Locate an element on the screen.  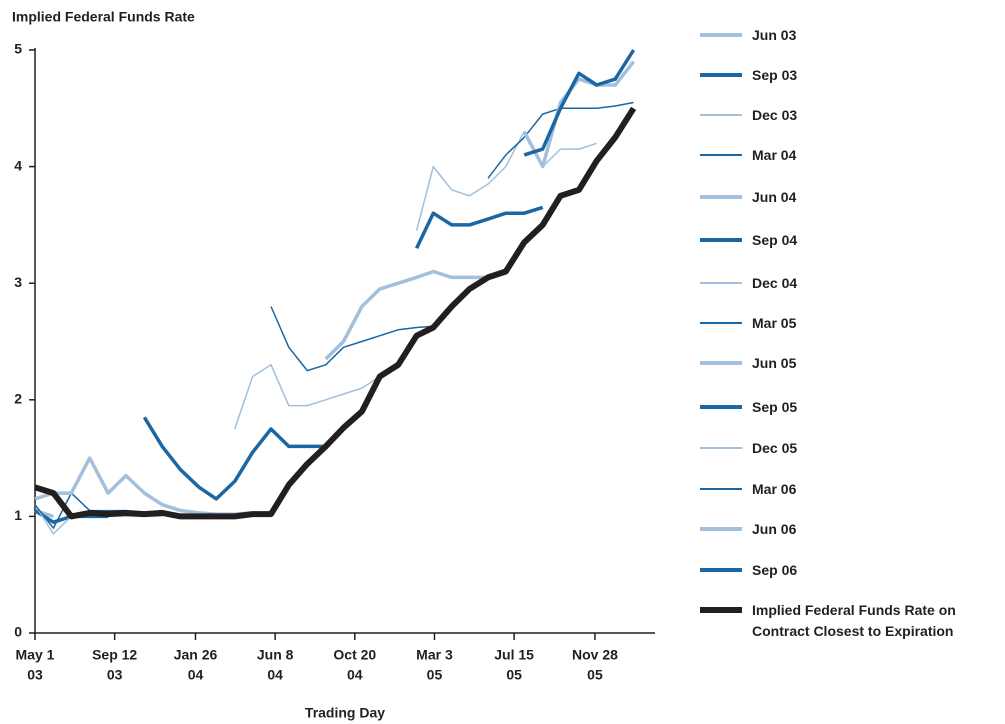
x-tick-label: May 1 is located at coordinates (35, 655).